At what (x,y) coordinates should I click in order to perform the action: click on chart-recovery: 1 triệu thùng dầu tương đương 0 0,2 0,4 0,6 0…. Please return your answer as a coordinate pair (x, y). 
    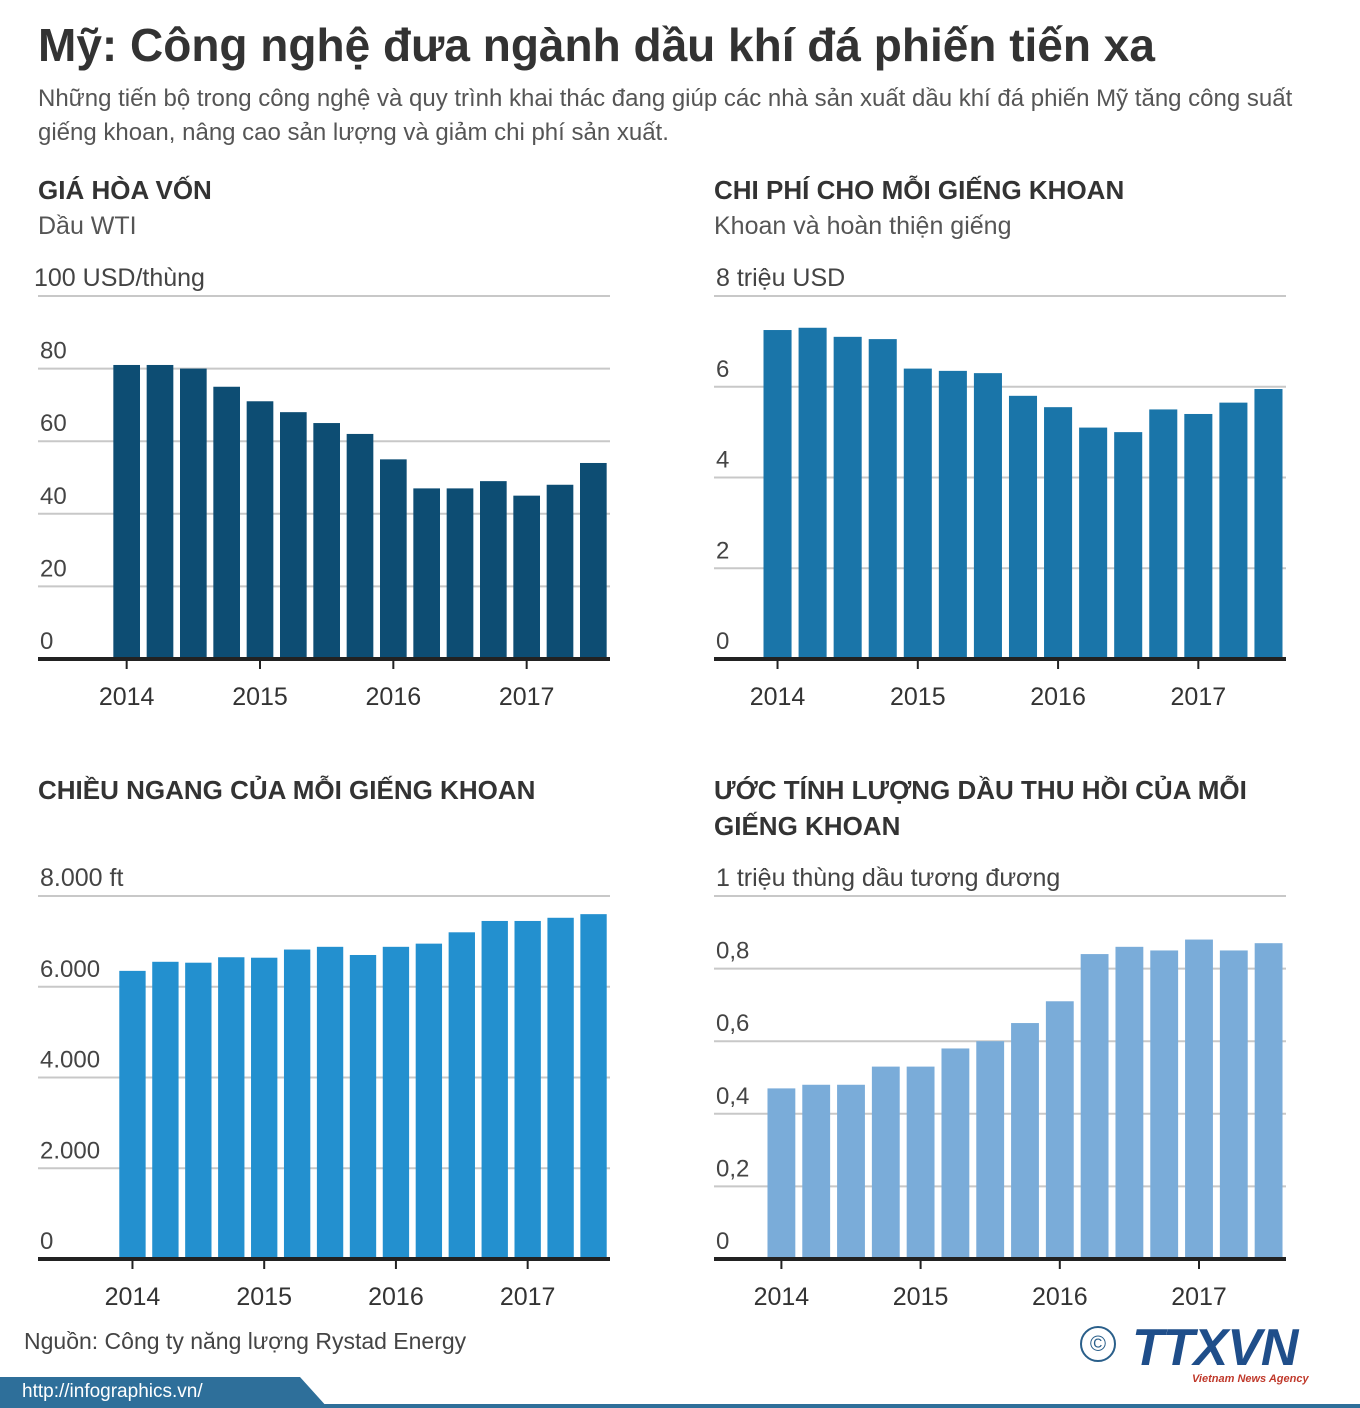
    Looking at the image, I should click on (1000, 1087).